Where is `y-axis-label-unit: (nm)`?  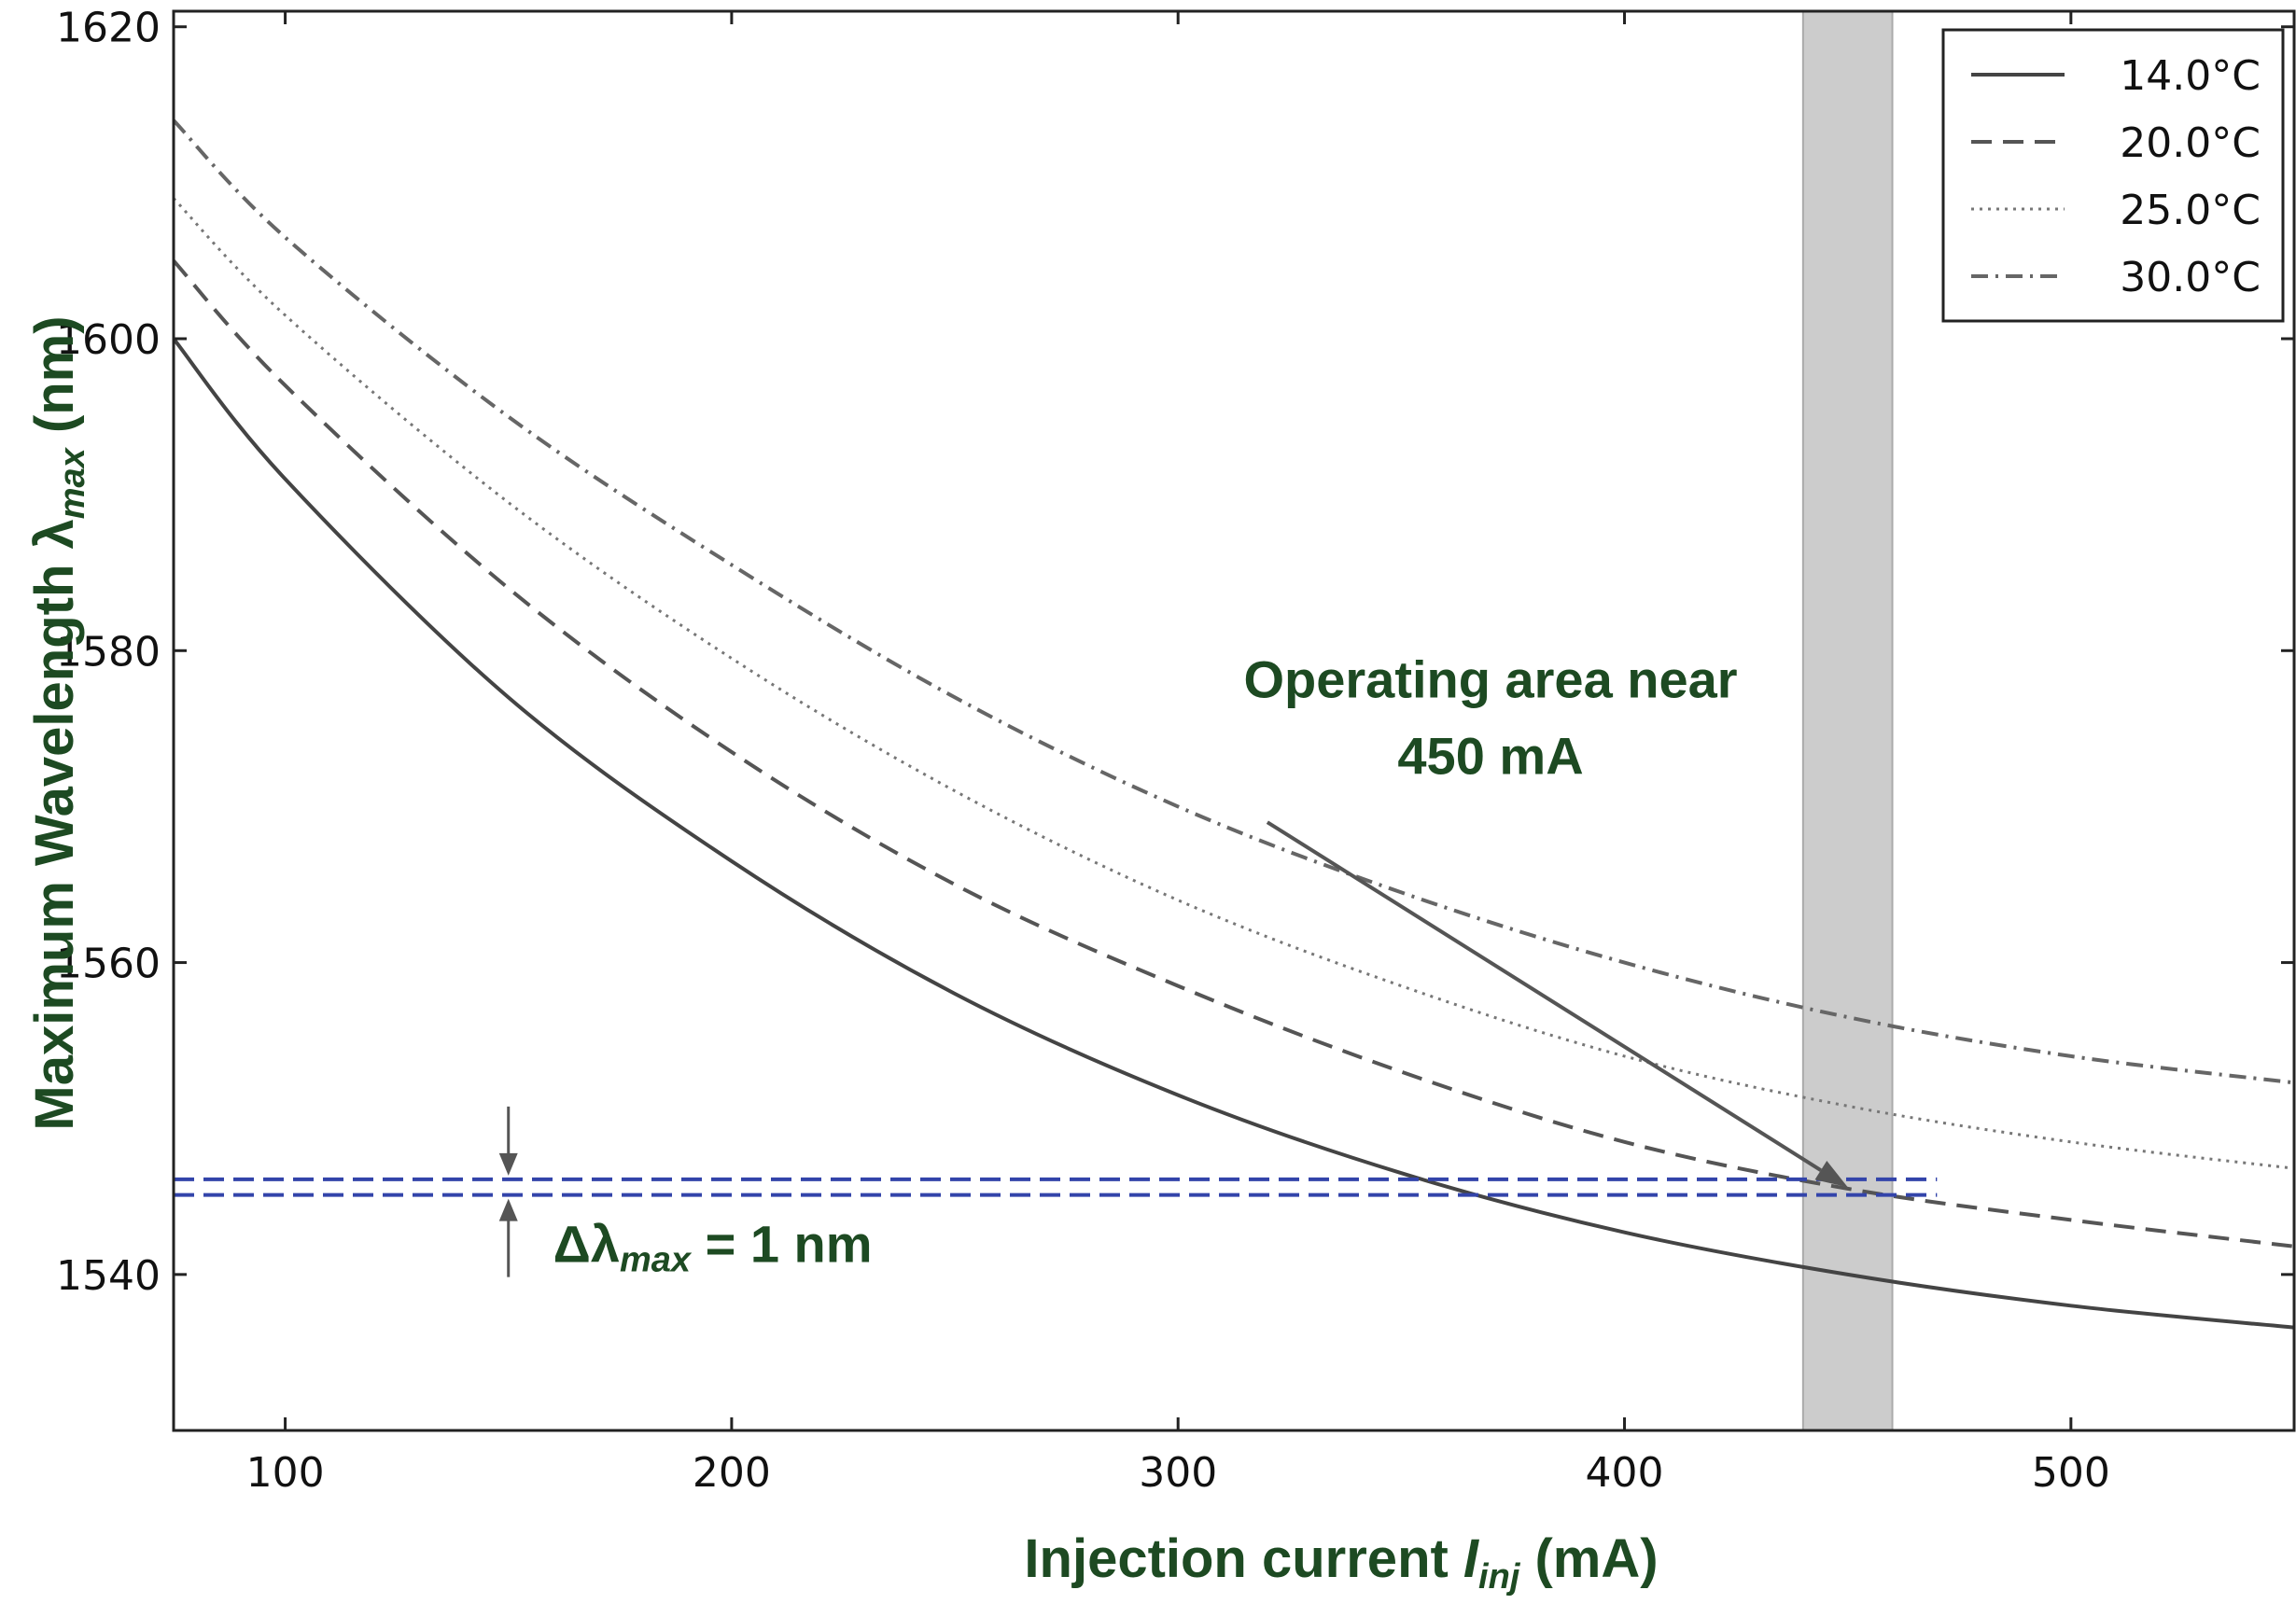
y-axis-label-unit: (nm) is located at coordinates (54, 381).